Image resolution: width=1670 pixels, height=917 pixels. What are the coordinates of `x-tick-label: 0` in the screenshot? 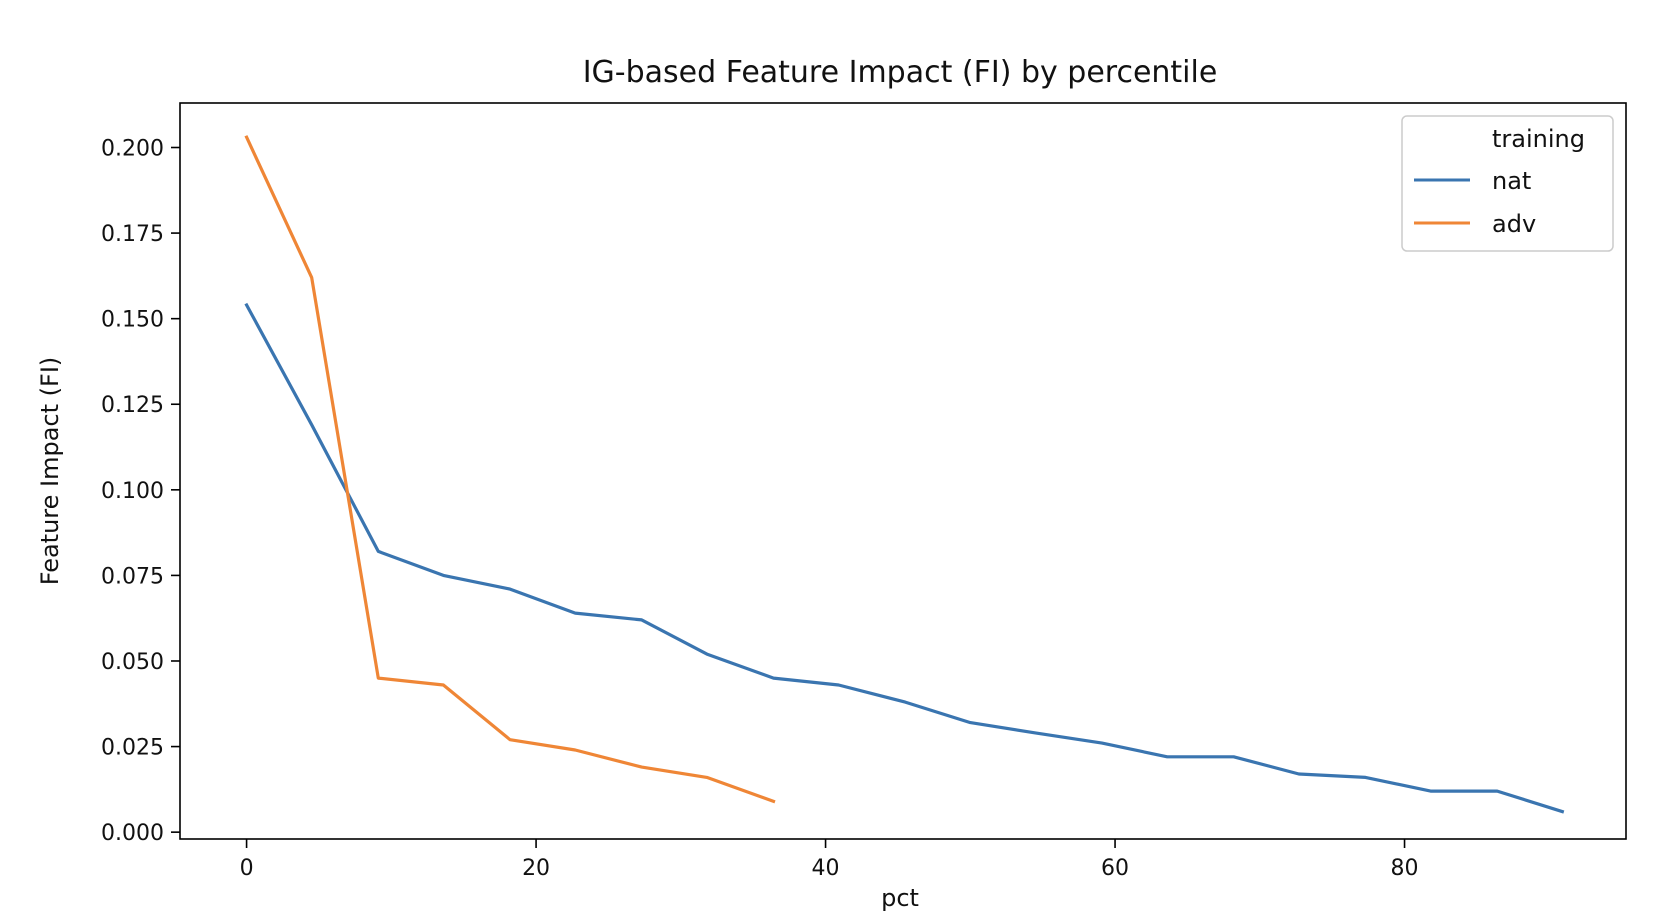 It's located at (247, 868).